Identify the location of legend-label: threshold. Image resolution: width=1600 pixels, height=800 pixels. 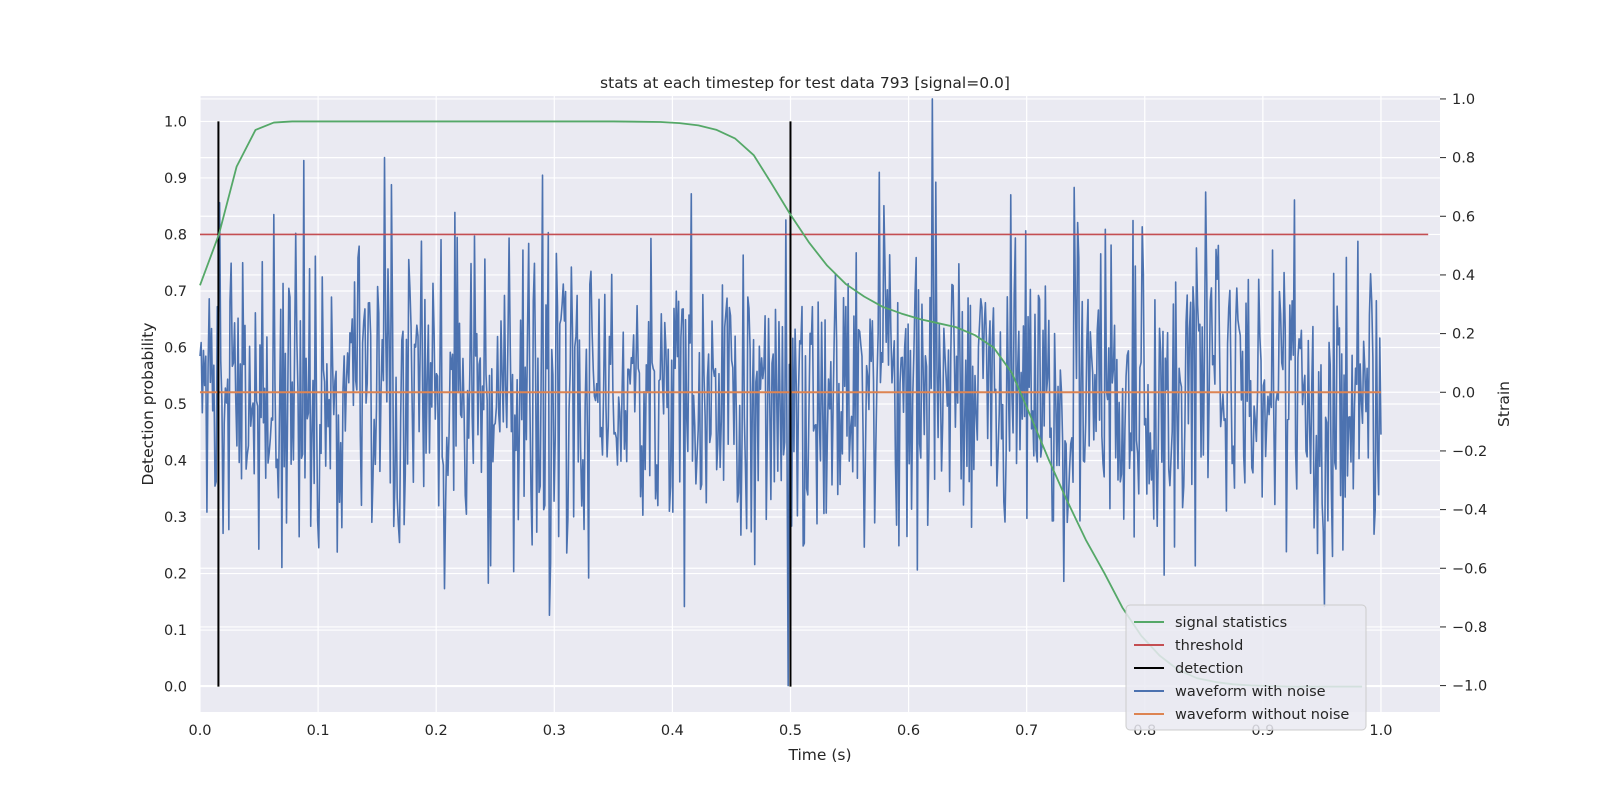
(1209, 646).